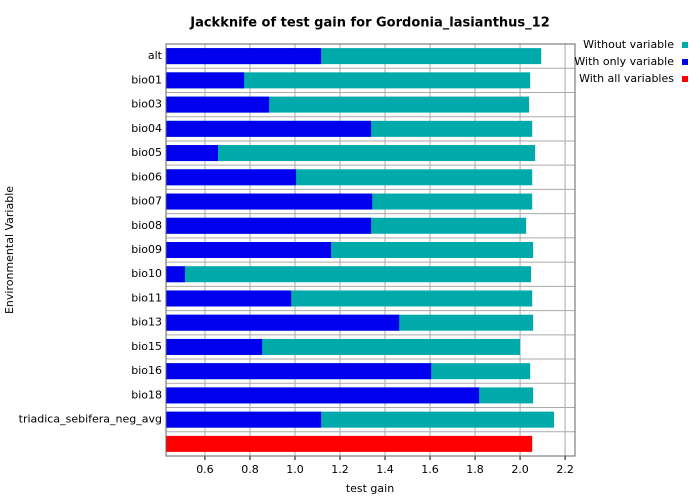 Image resolution: width=700 pixels, height=498 pixels. What do you see at coordinates (146, 322) in the screenshot?
I see `y-tick-label: bio13` at bounding box center [146, 322].